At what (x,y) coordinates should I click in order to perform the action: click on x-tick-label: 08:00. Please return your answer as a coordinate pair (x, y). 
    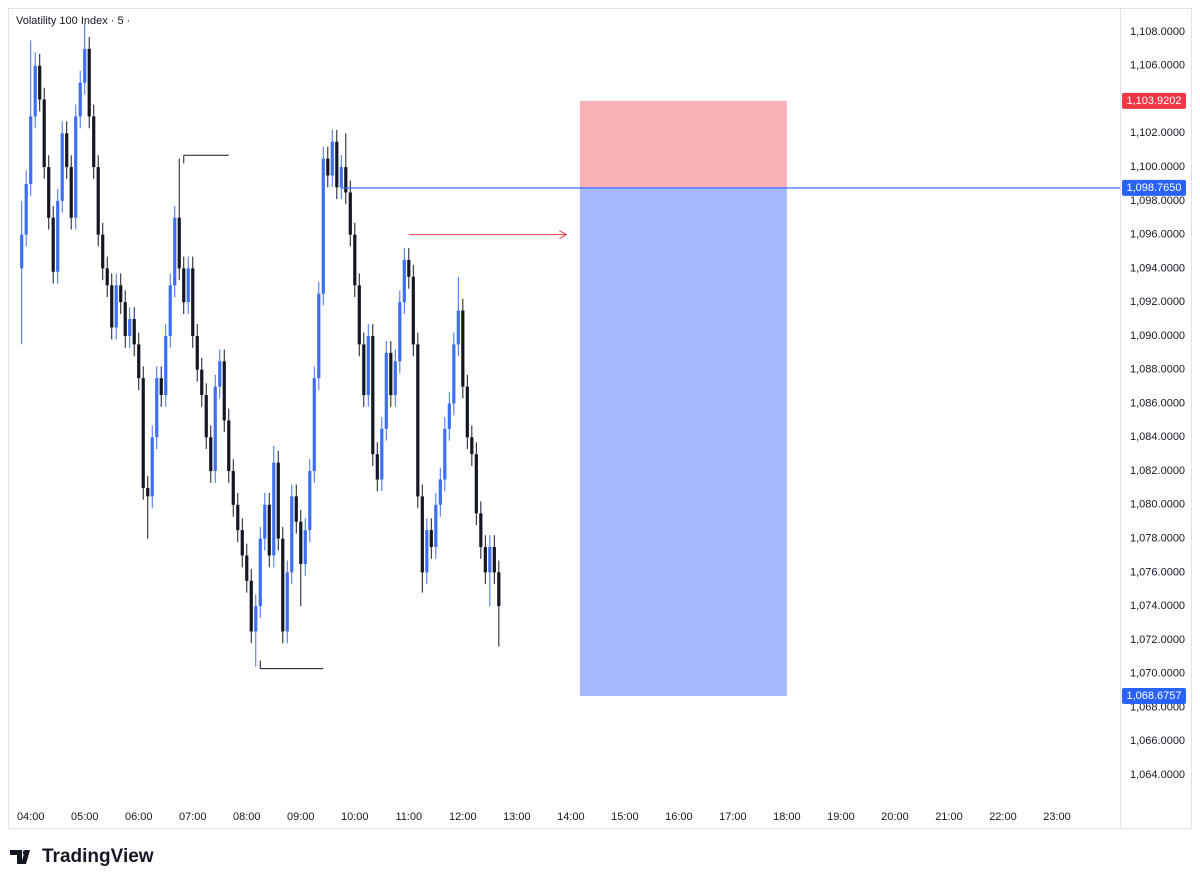
    Looking at the image, I should click on (247, 817).